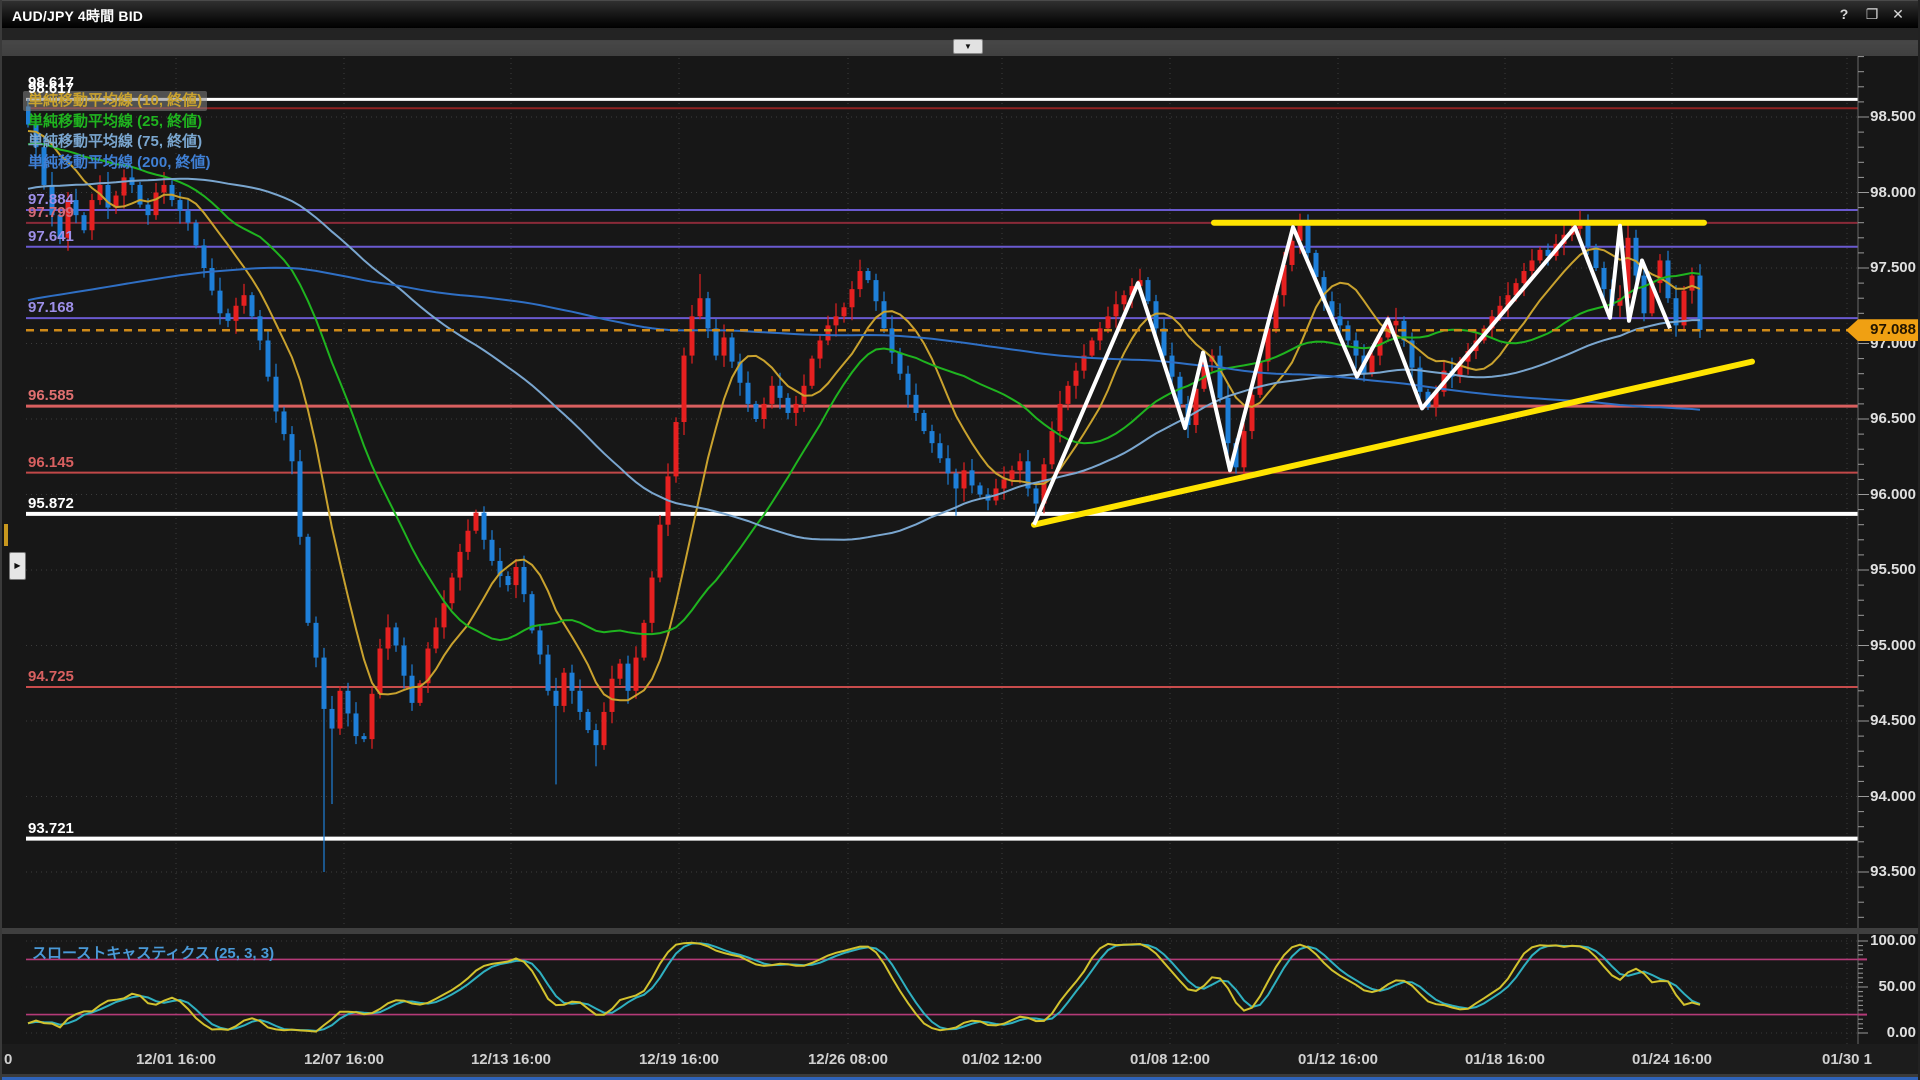 The width and height of the screenshot is (1920, 1080). I want to click on legend-row: 単純移動平均線 (25, 終値), so click(119, 122).